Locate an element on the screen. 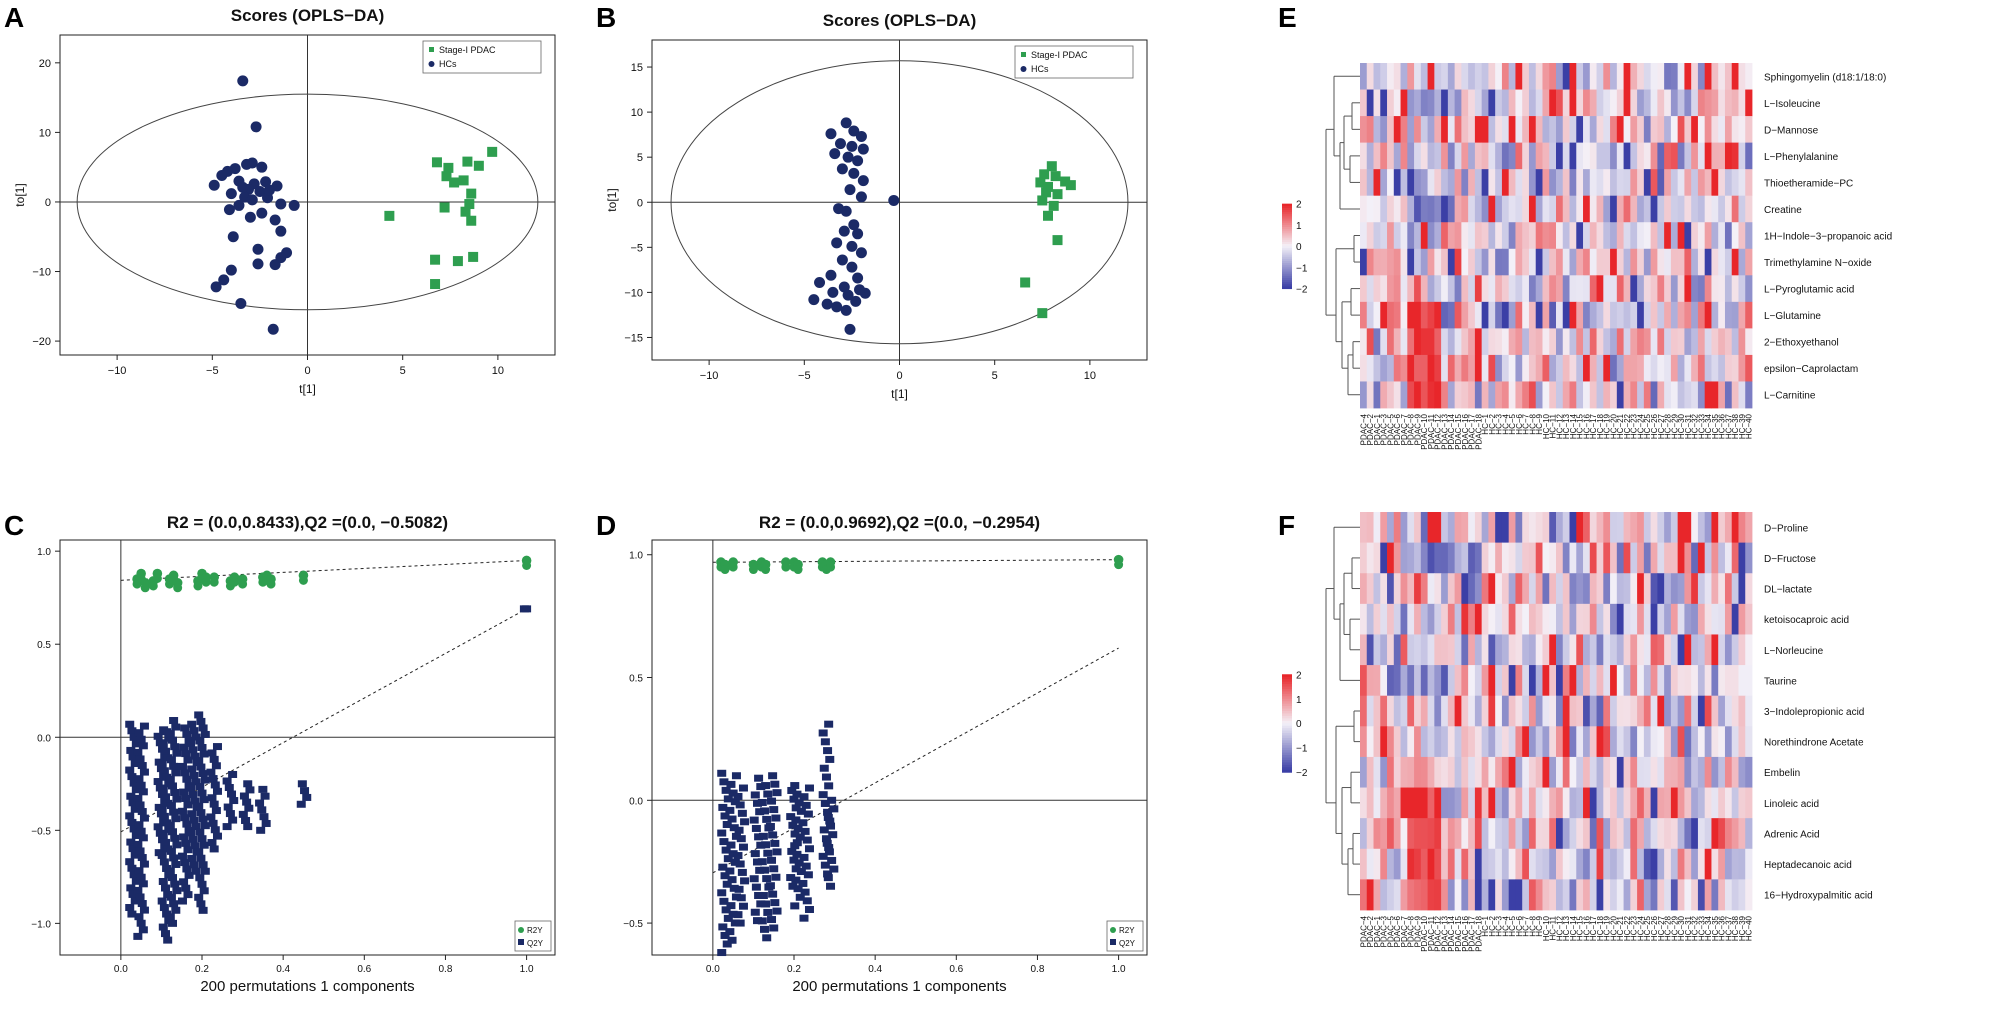 This screenshot has width=2008, height=1020. color-scale-step is located at coordinates (1287, 734).